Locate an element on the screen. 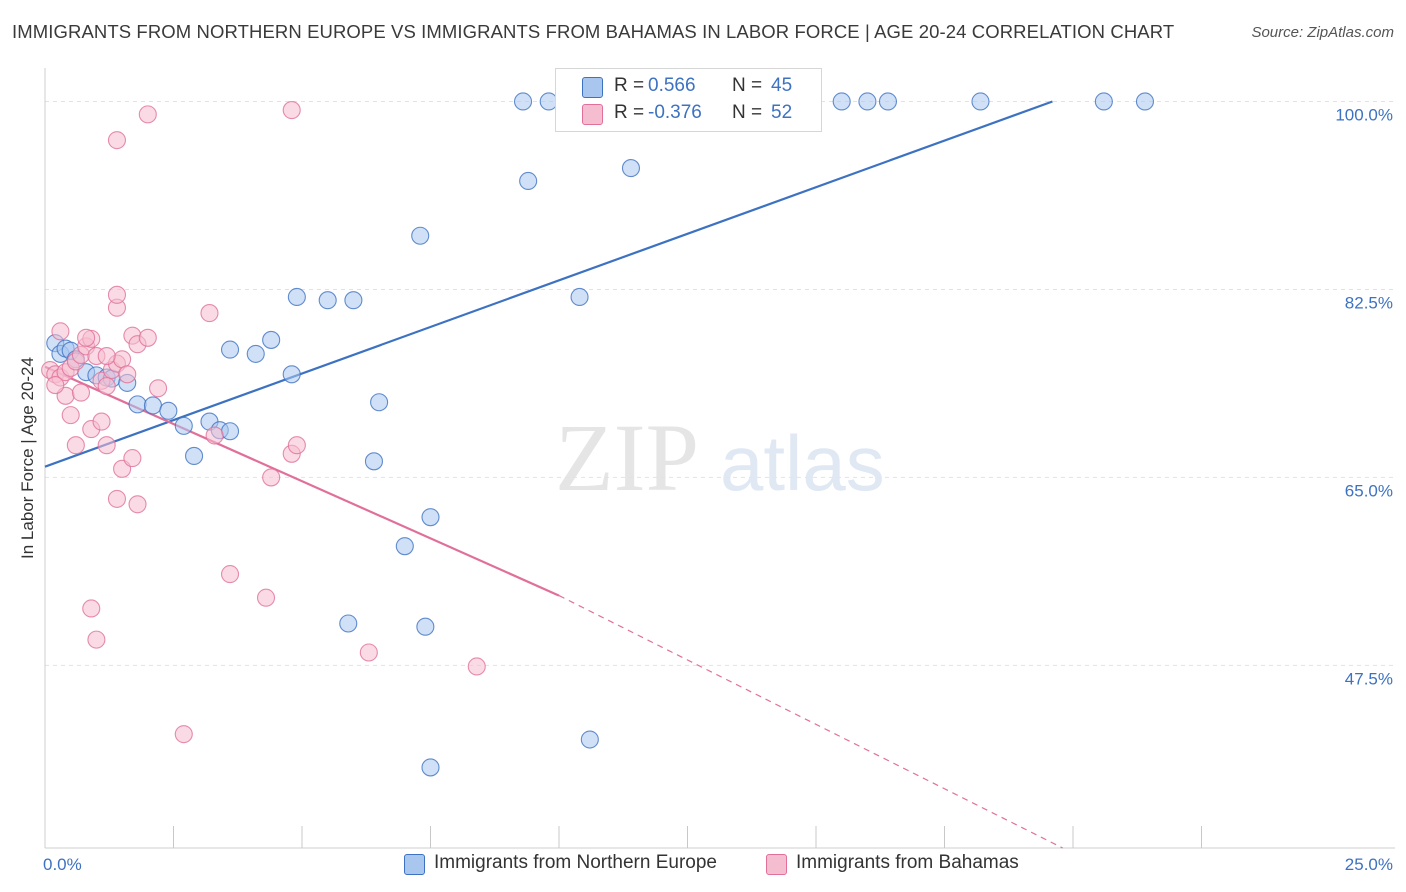 This screenshot has height=892, width=1406. trend-line-bahamas is located at coordinates (302, 481).